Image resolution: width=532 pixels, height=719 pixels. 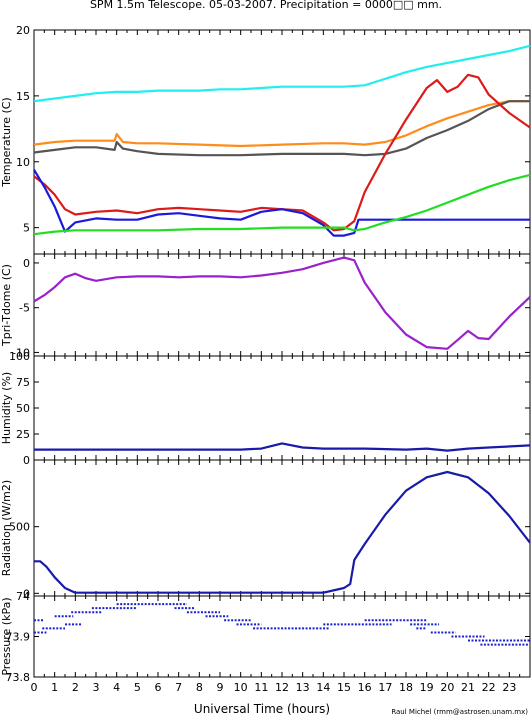 I want to click on x-tick-label: 21, so click(x=468, y=687).